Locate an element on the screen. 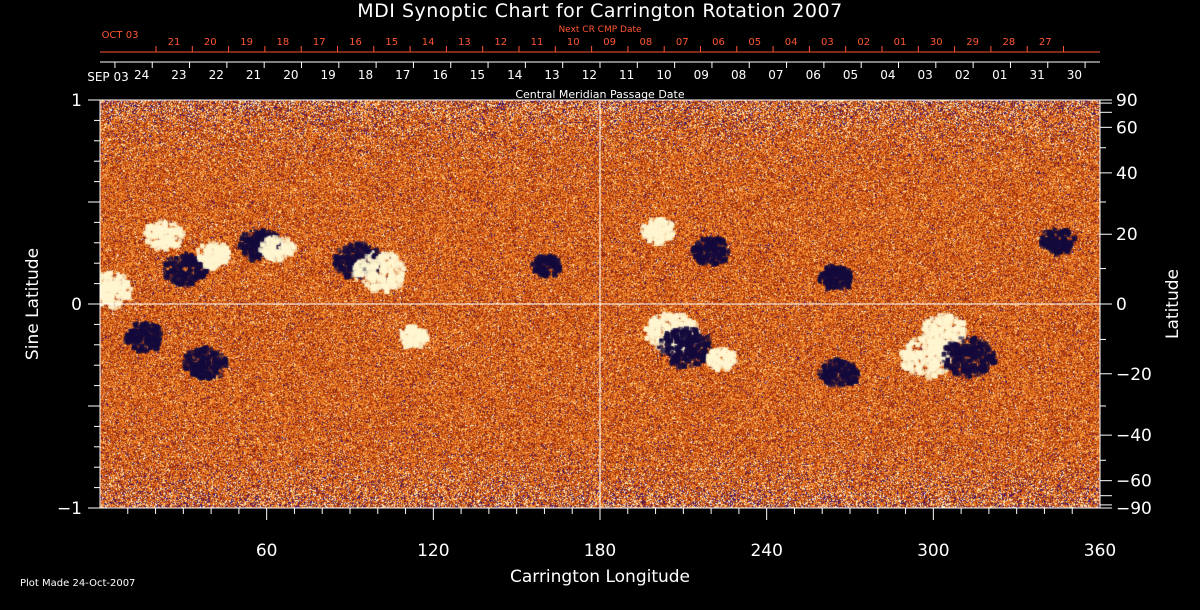  x-tick-label: 120 is located at coordinates (433, 551).